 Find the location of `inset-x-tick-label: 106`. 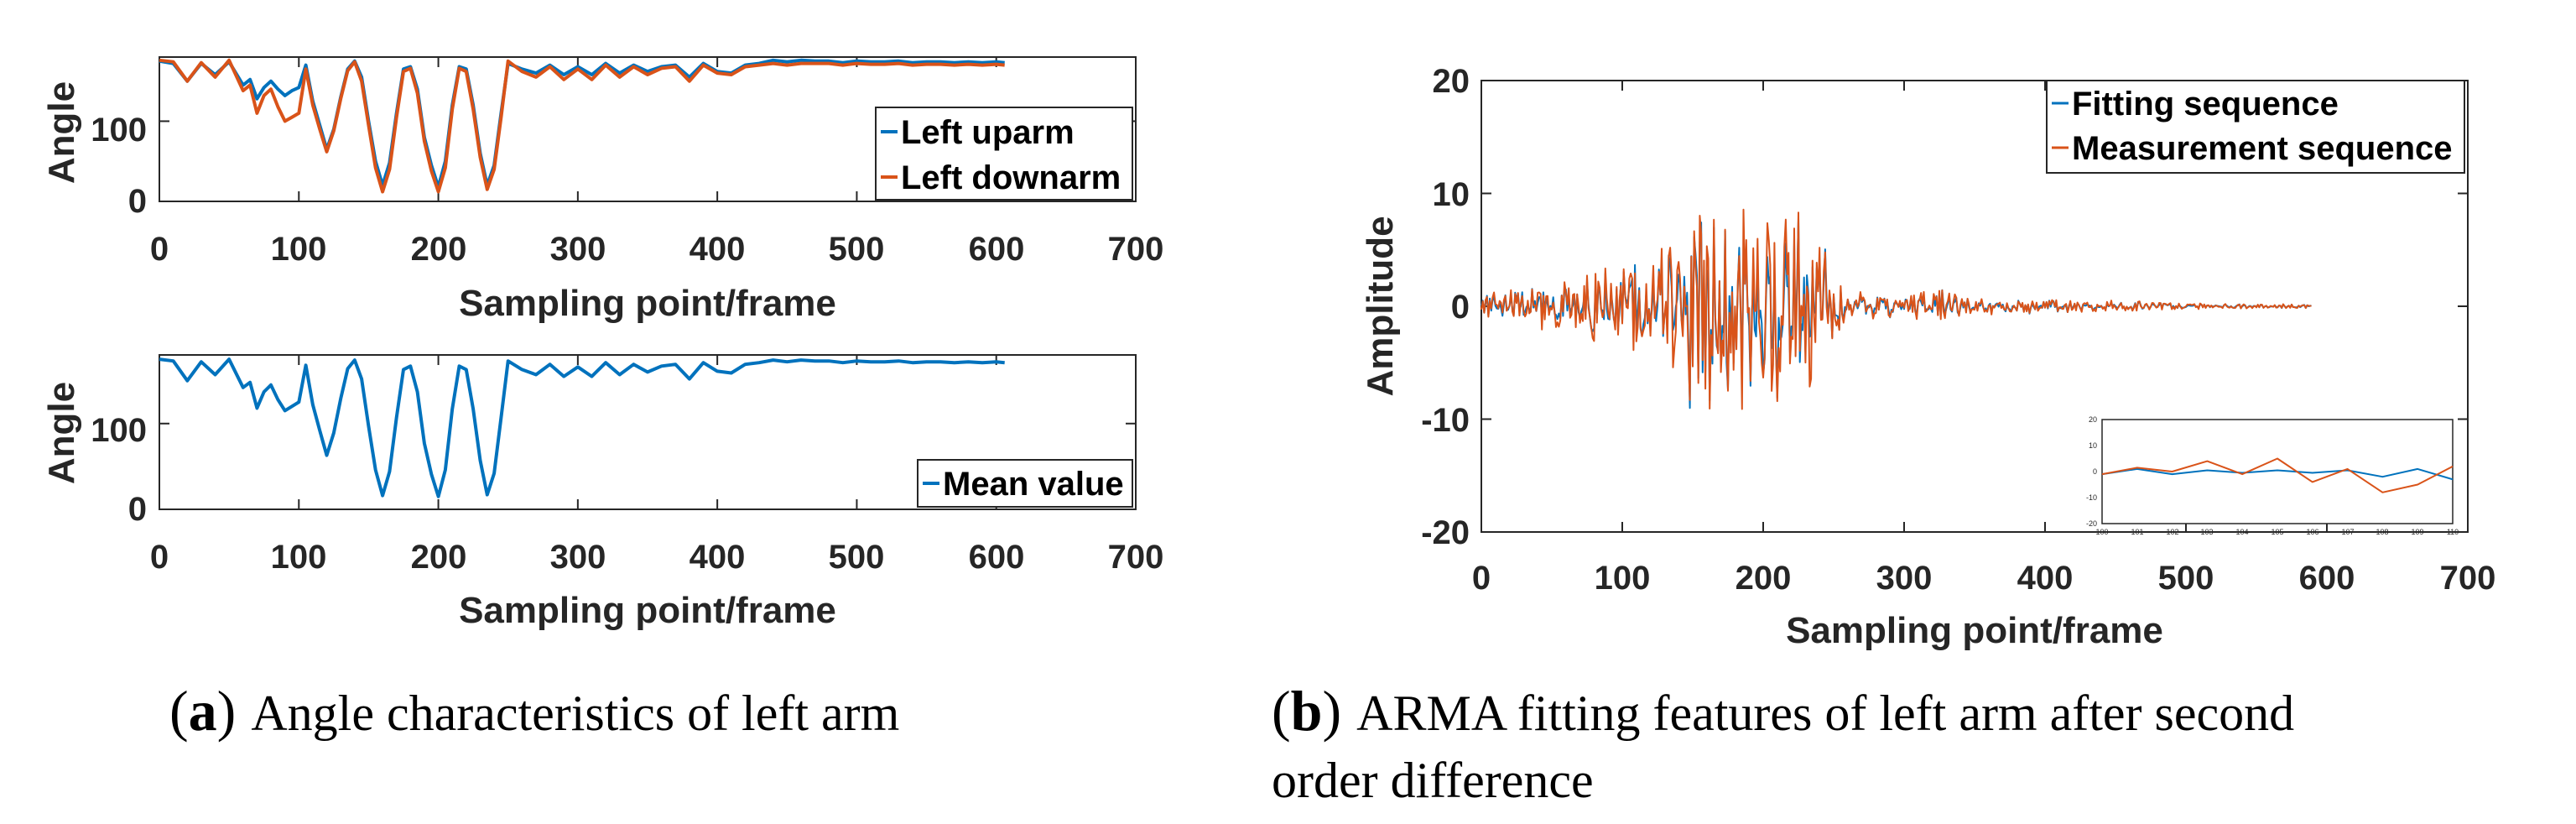

inset-x-tick-label: 106 is located at coordinates (2312, 532).